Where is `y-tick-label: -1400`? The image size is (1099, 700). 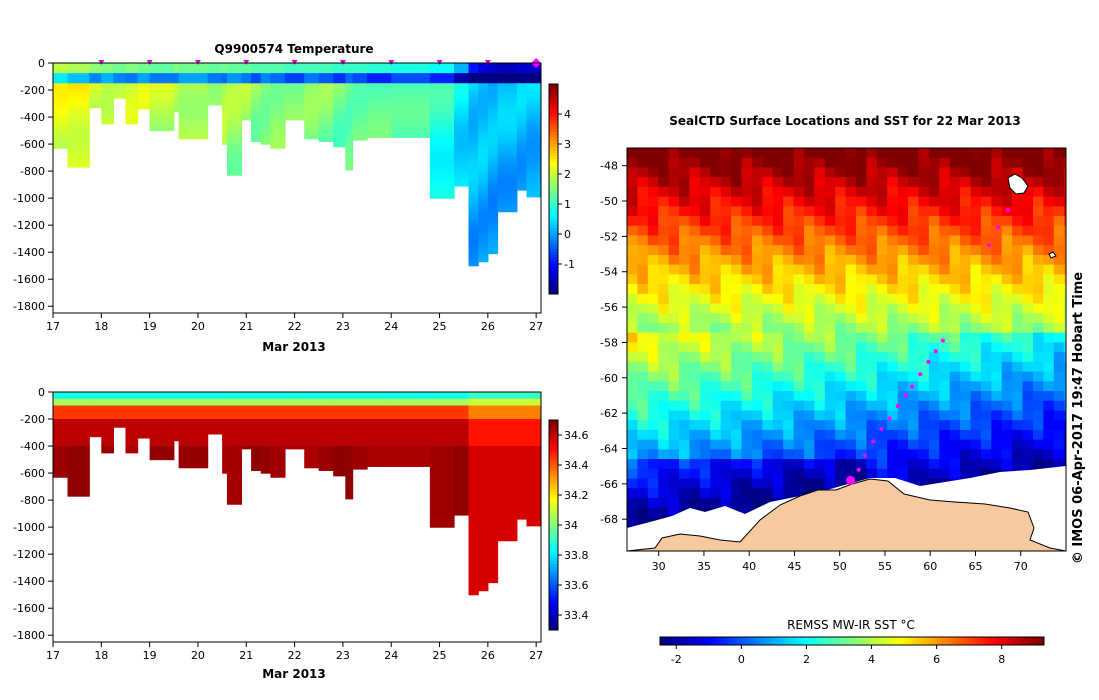
y-tick-label: -1400 is located at coordinates (29, 581).